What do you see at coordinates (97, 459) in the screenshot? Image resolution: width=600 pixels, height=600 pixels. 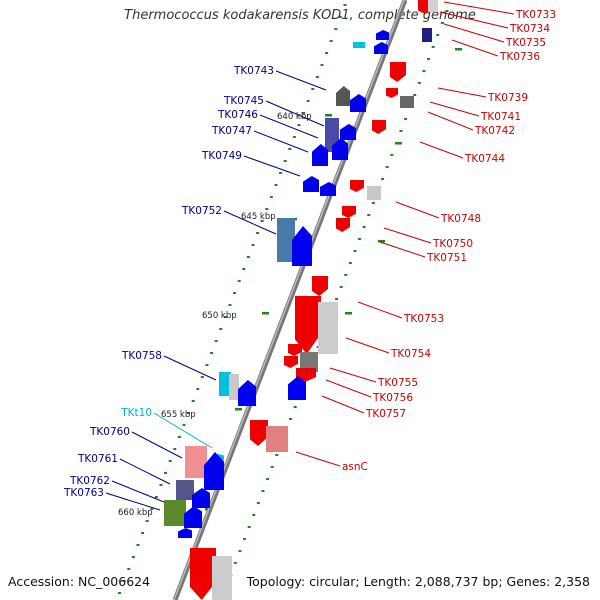 I see `gene-label: TK0761` at bounding box center [97, 459].